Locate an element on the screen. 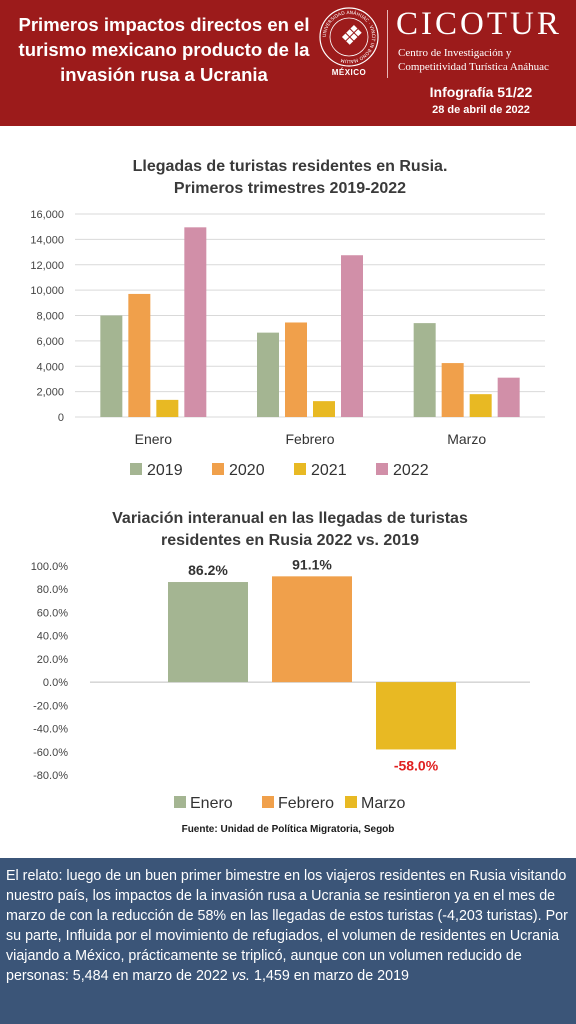 The height and width of the screenshot is (1024, 576). bar-2021-marzo is located at coordinates (480, 405).